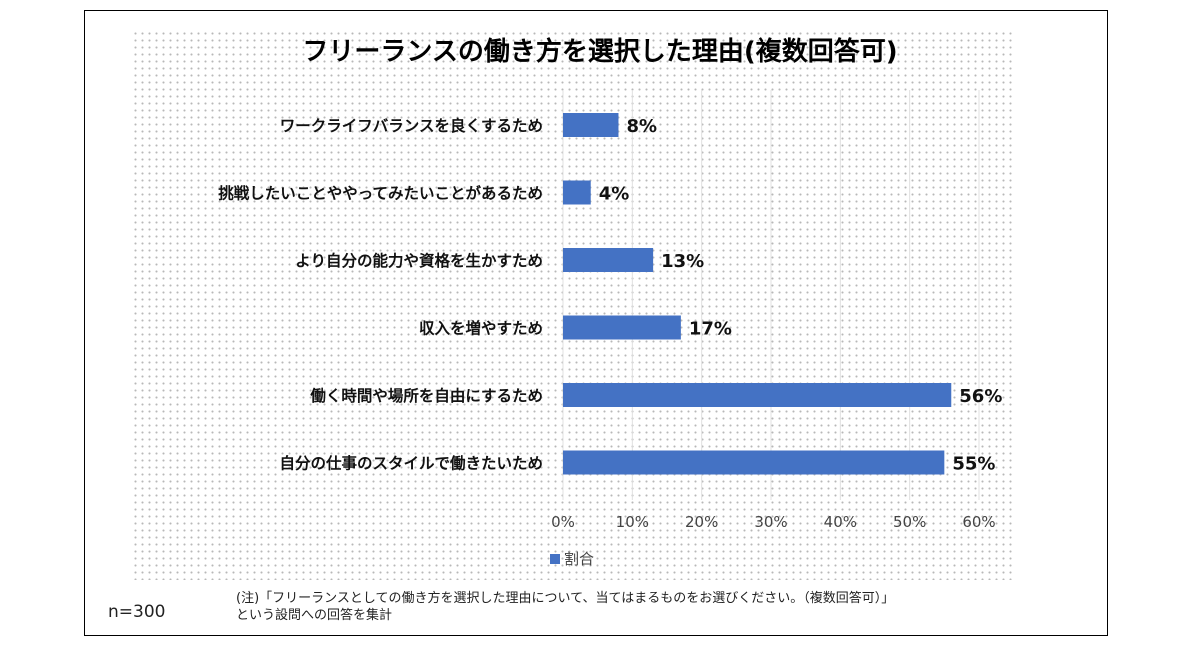 This screenshot has width=1200, height=650. Describe the element at coordinates (411, 125) in the screenshot. I see `category-label: ワークライフバランスを良くするため` at that location.